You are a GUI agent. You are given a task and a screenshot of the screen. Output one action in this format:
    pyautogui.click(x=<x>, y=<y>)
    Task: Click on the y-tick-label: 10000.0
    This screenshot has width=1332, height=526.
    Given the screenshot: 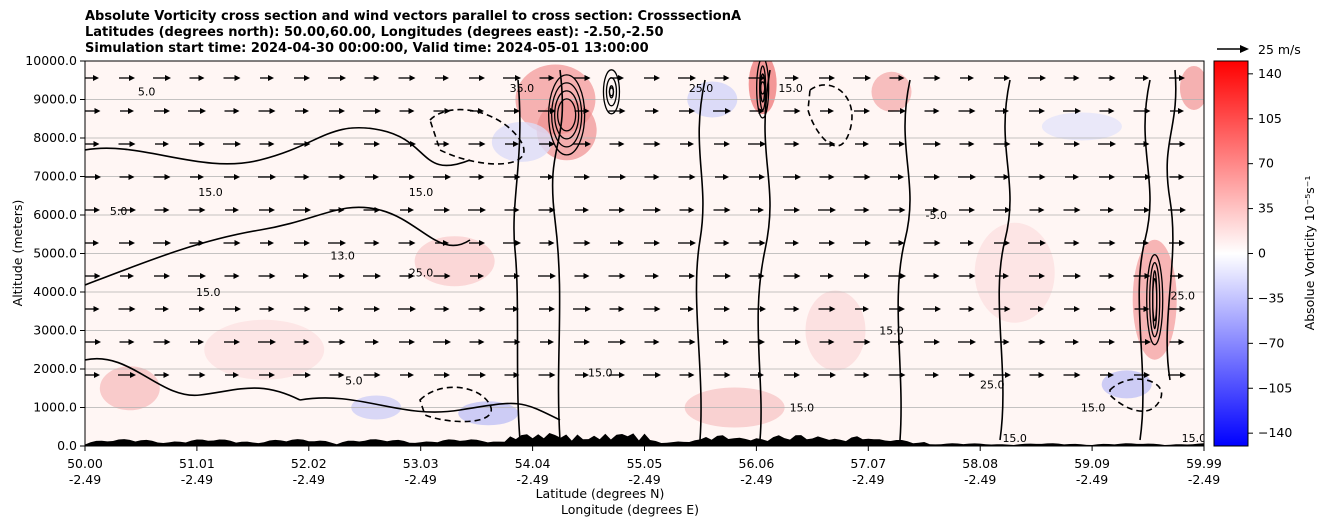 What is the action you would take?
    pyautogui.click(x=51, y=60)
    